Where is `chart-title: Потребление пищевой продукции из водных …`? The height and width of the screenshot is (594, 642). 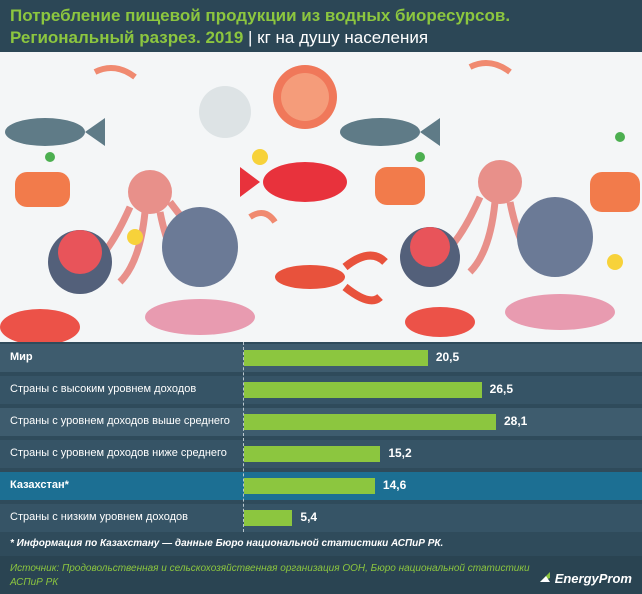
chart-title: Потребление пищевой продукции из водных … is located at coordinates (320, 27).